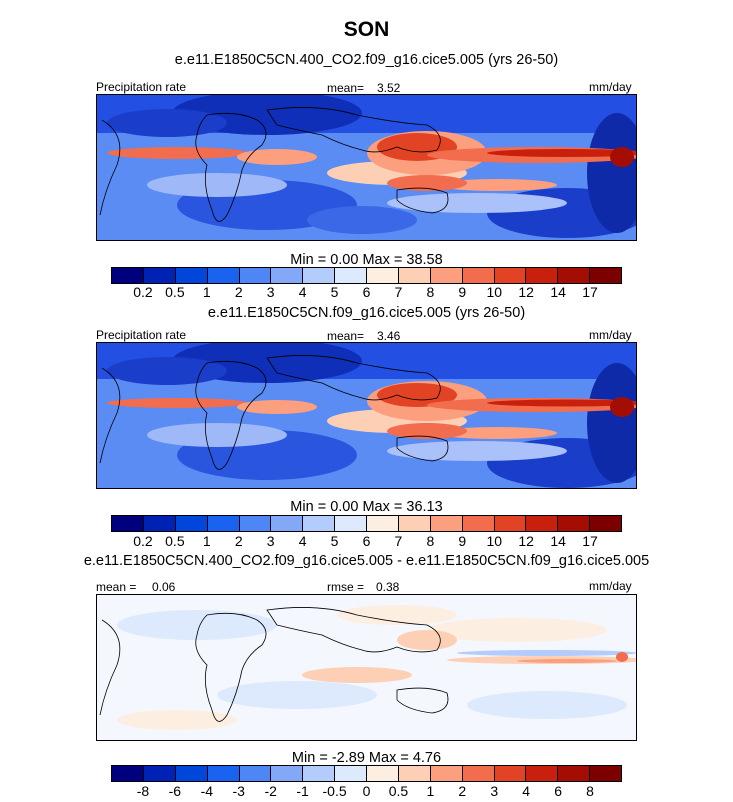  Describe the element at coordinates (389, 88) in the screenshot. I see `panel-1-mean-value: 3.52` at that location.